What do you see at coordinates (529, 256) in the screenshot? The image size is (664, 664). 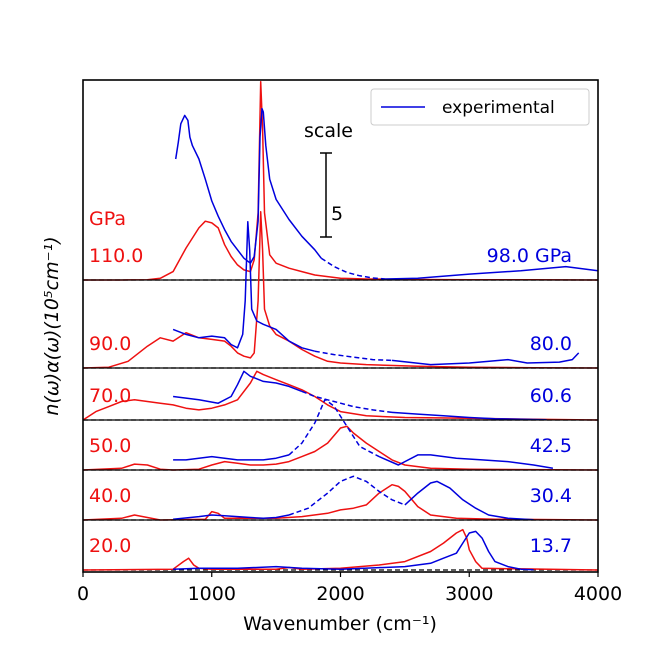 I see `blue-pressure-label-0: 98.0 GPa` at bounding box center [529, 256].